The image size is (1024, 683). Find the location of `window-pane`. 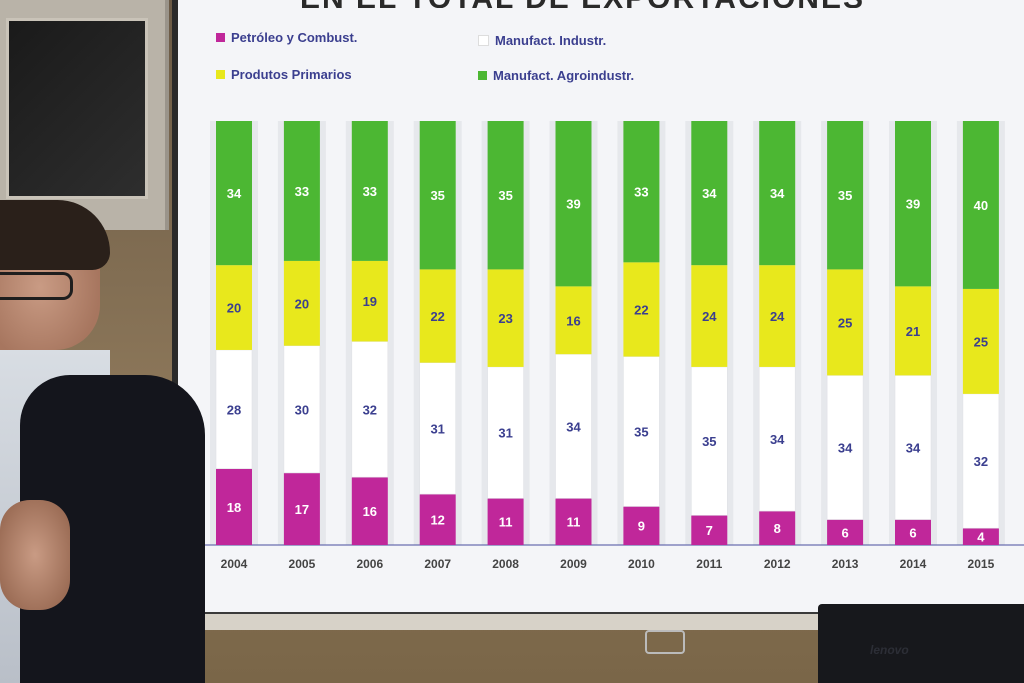

window-pane is located at coordinates (77, 108).